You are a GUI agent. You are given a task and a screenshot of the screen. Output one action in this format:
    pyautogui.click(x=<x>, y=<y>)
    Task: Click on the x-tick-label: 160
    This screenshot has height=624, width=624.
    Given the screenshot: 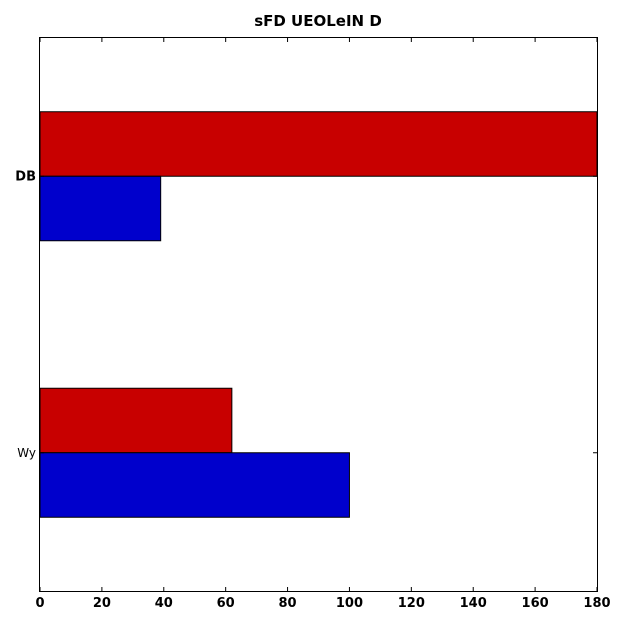 What is the action you would take?
    pyautogui.click(x=535, y=603)
    